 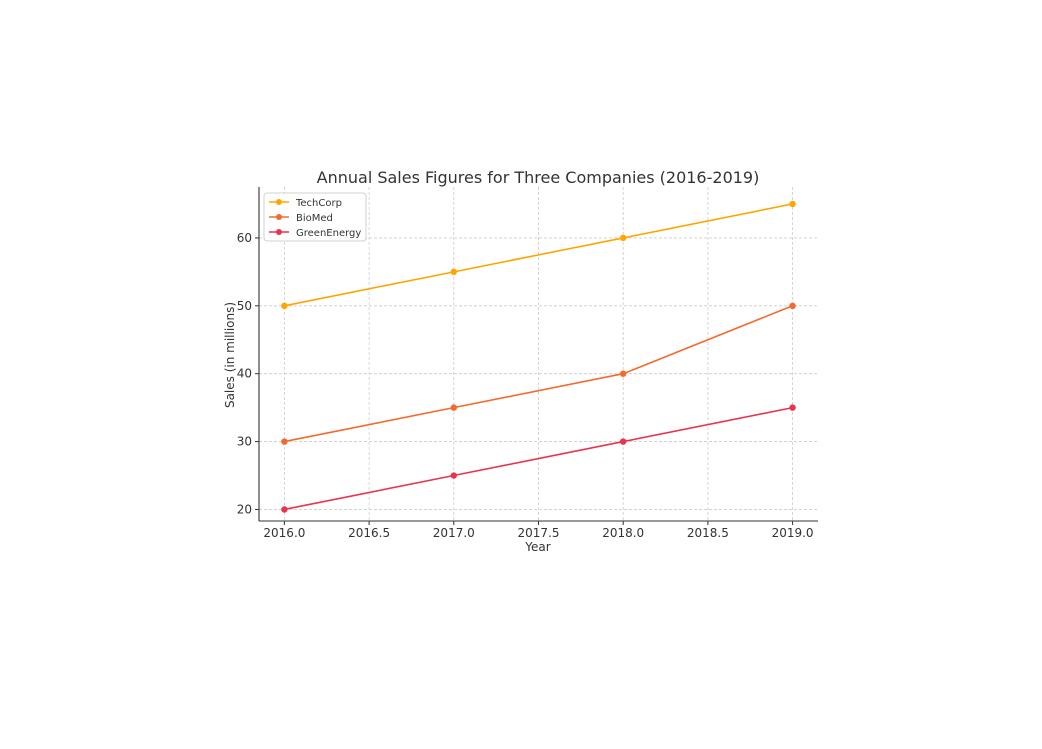 What do you see at coordinates (318, 203) in the screenshot?
I see `legend-label: TechCorp` at bounding box center [318, 203].